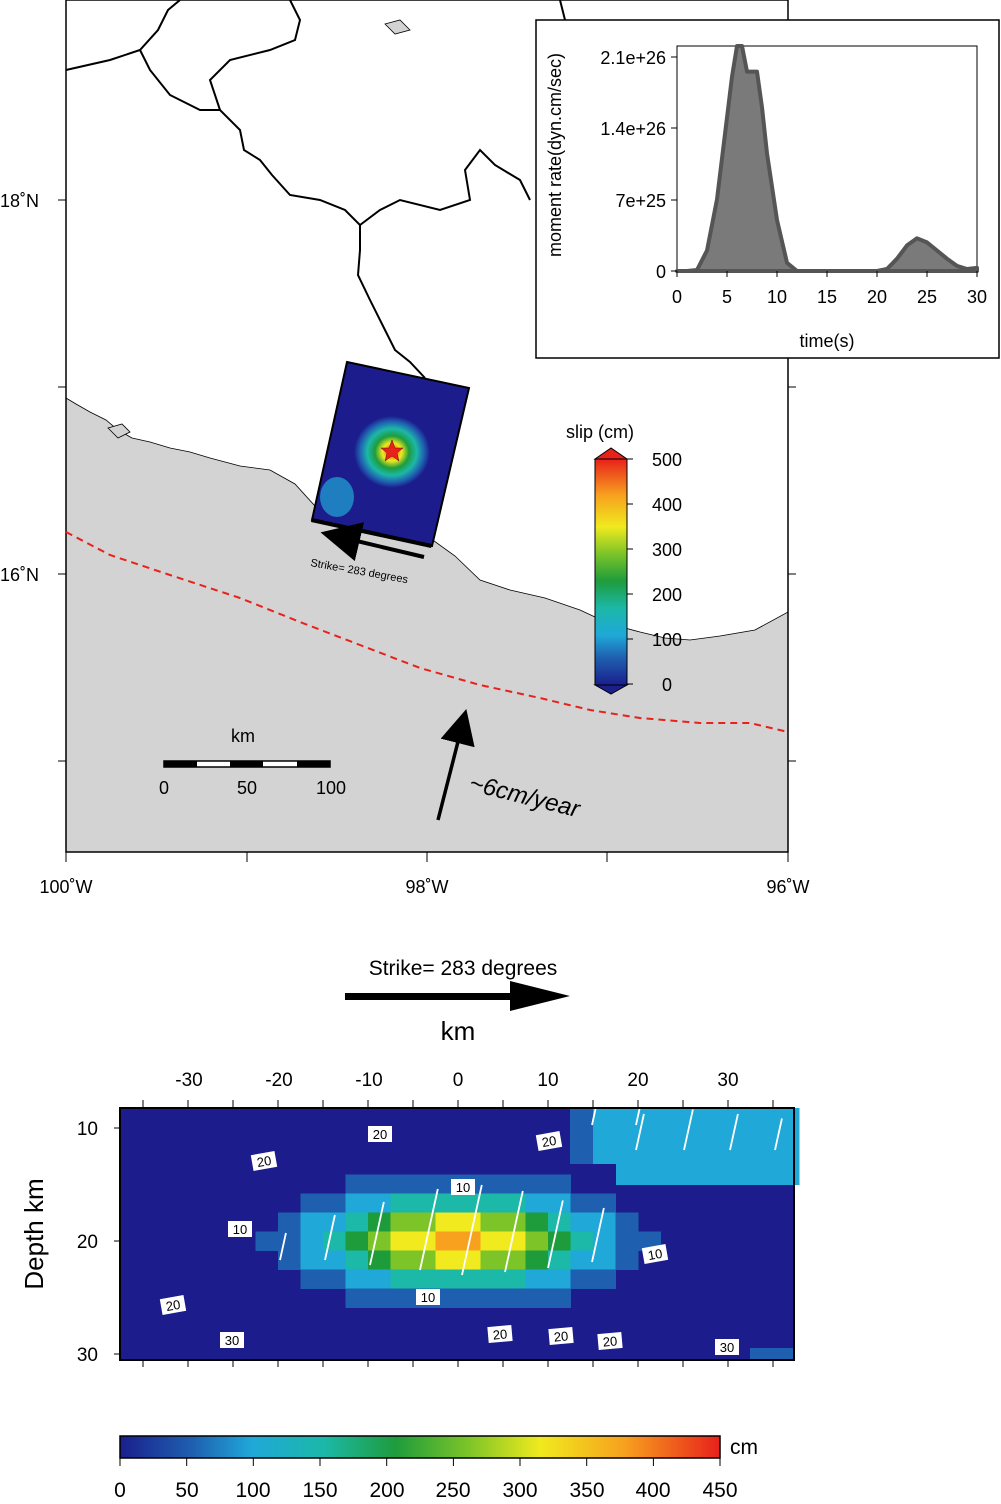 This screenshot has height=1504, width=1001. What do you see at coordinates (637, 1080) in the screenshot?
I see `section-xtick: 20` at bounding box center [637, 1080].